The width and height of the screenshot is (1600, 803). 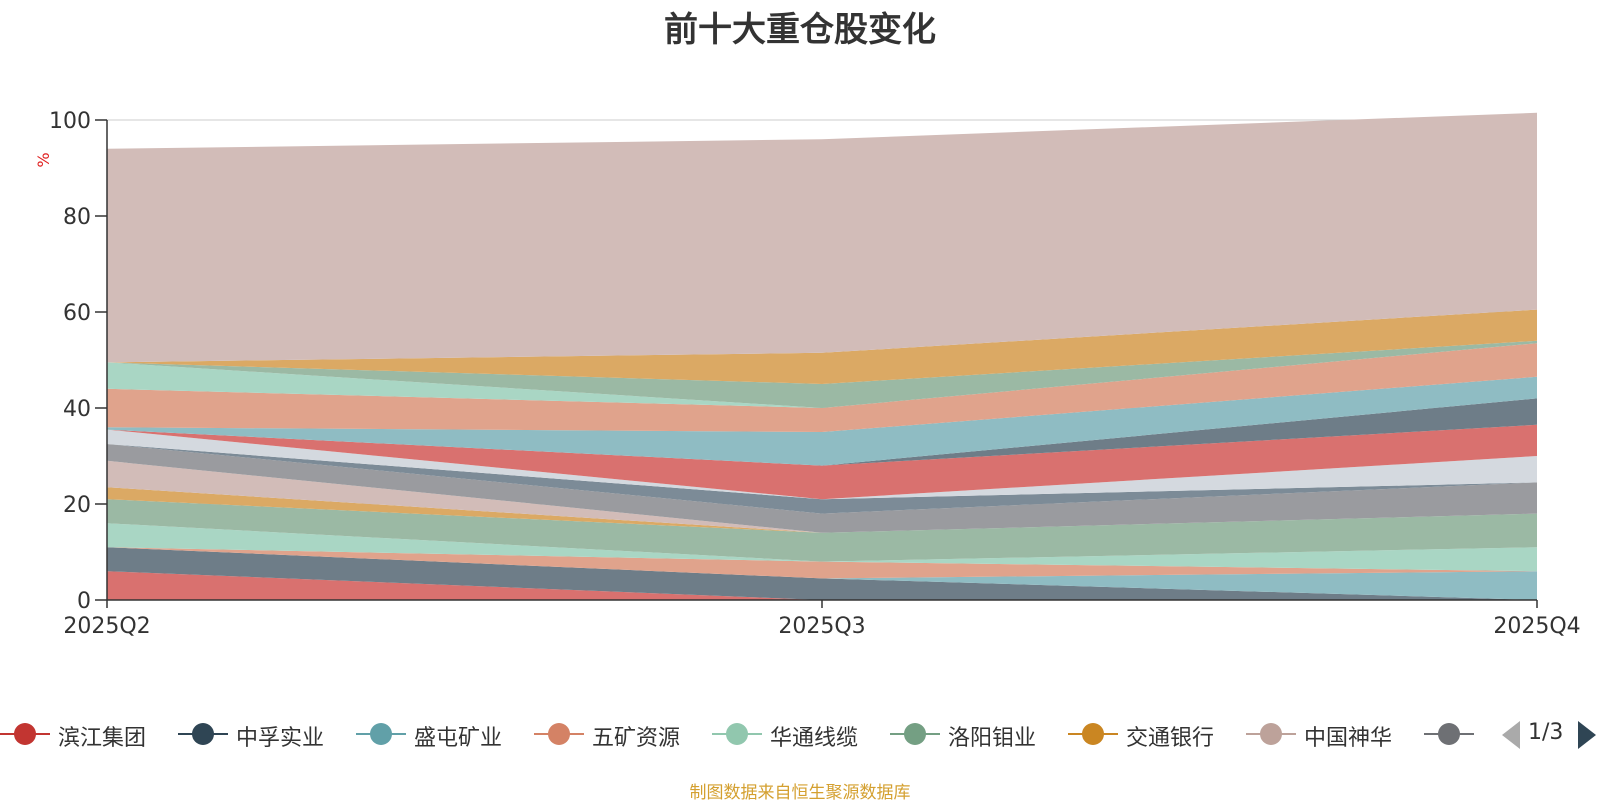 What do you see at coordinates (77, 313) in the screenshot?
I see `y-tick-label: 60` at bounding box center [77, 313].